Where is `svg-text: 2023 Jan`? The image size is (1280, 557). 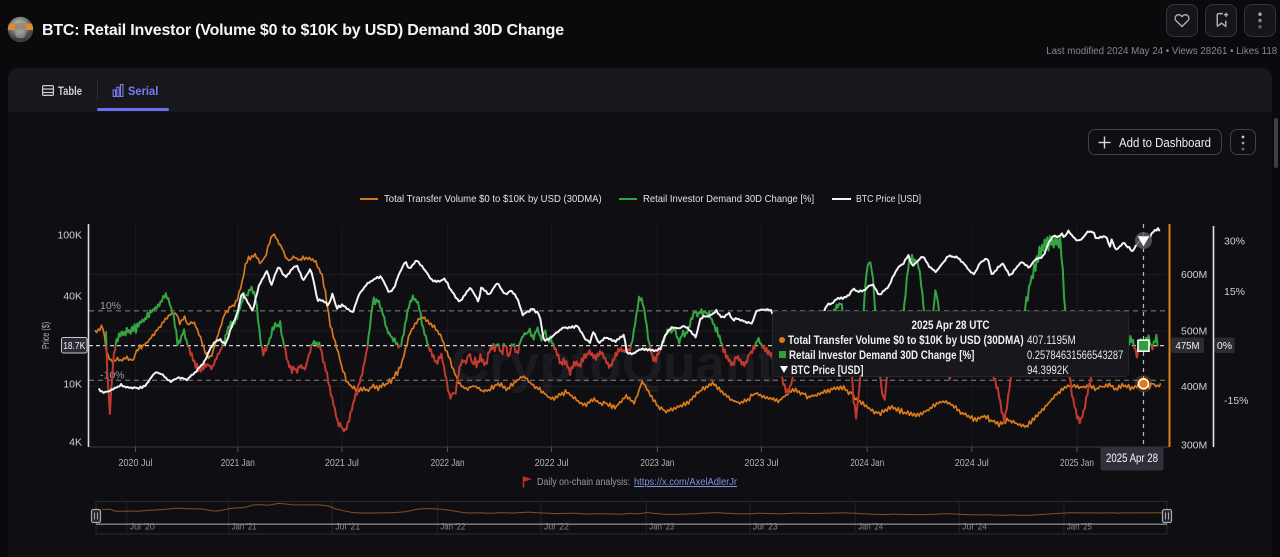
svg-text: 2023 Jan is located at coordinates (657, 463).